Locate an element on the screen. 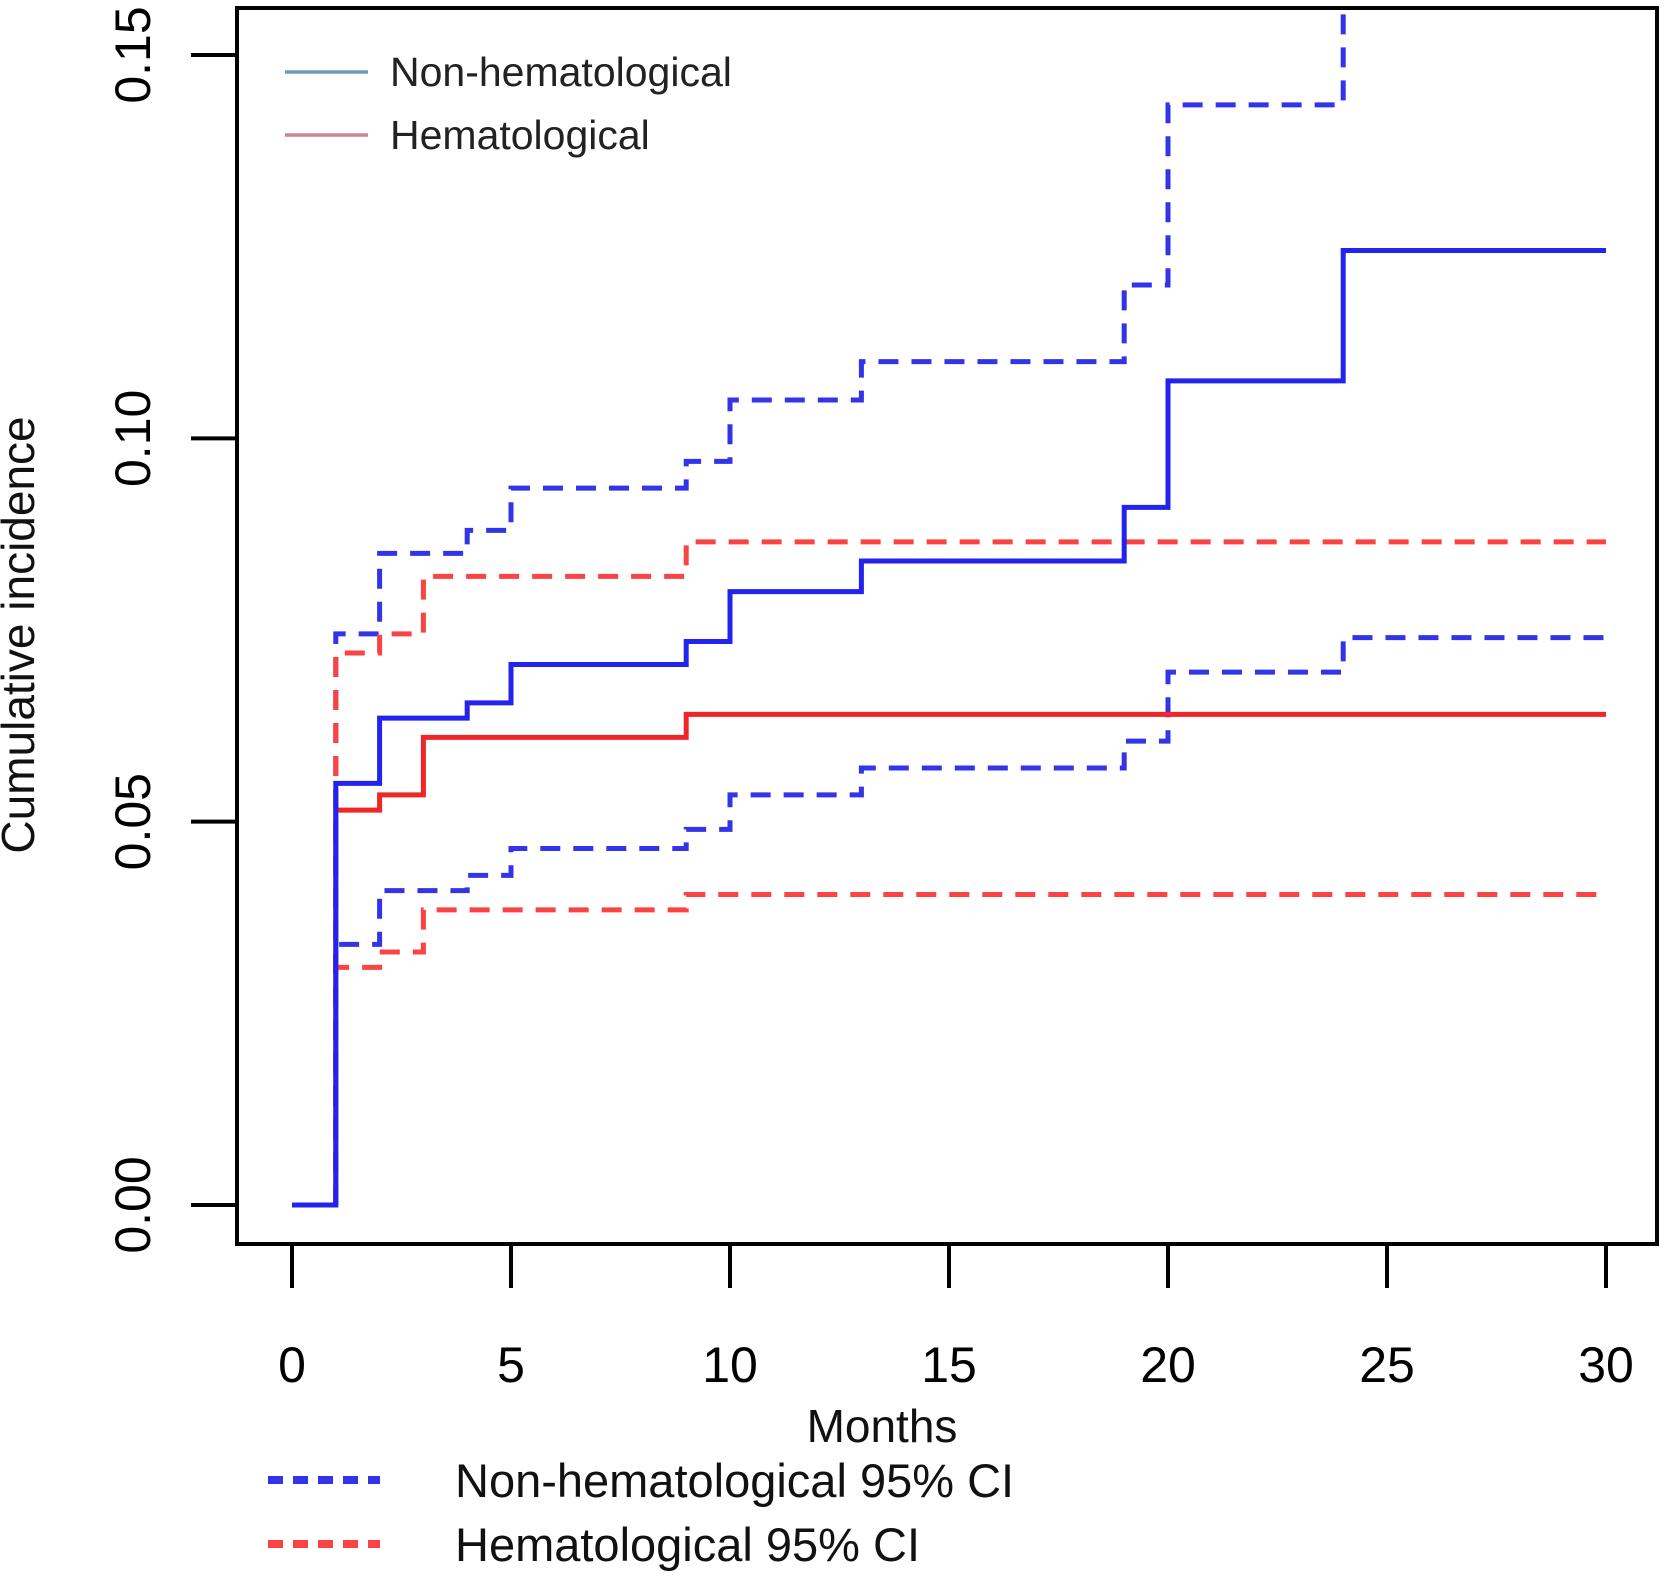 The width and height of the screenshot is (1667, 1577). x-axis-title: Months is located at coordinates (882, 1426).